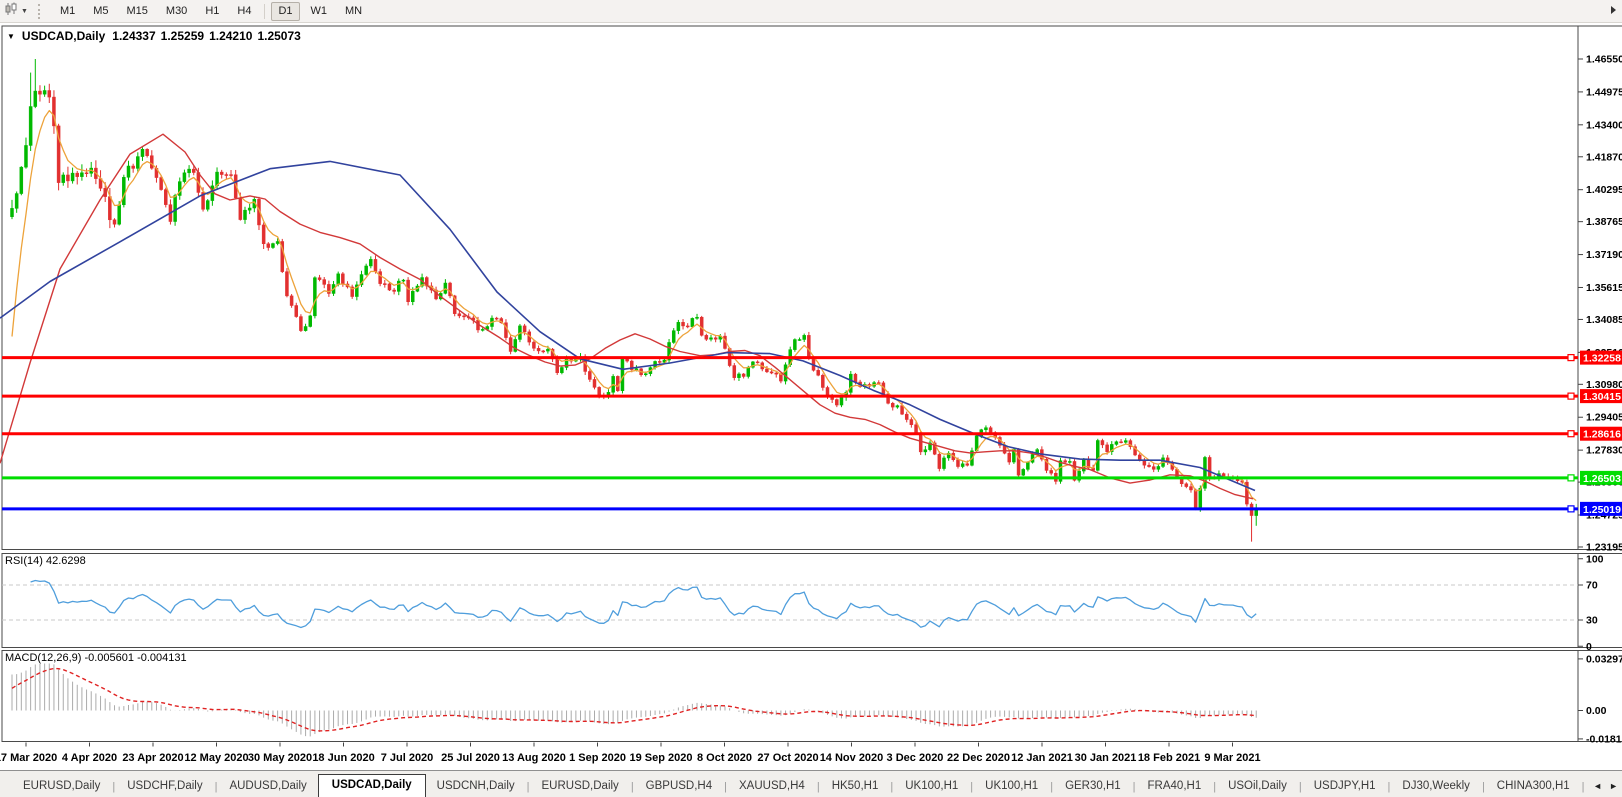  I want to click on rsi-tick-label: 0, so click(1589, 647).